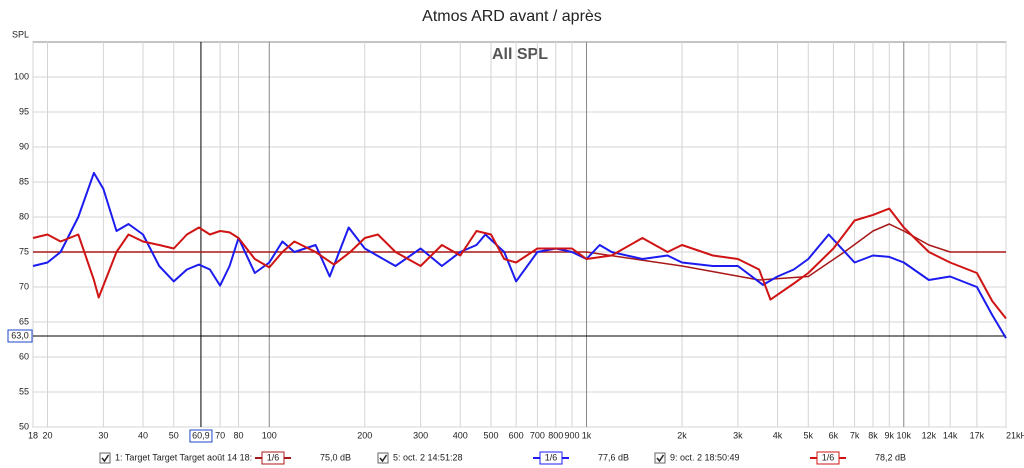 The width and height of the screenshot is (1024, 468). Describe the element at coordinates (682, 435) in the screenshot. I see `x-tick-label: 2k` at that location.